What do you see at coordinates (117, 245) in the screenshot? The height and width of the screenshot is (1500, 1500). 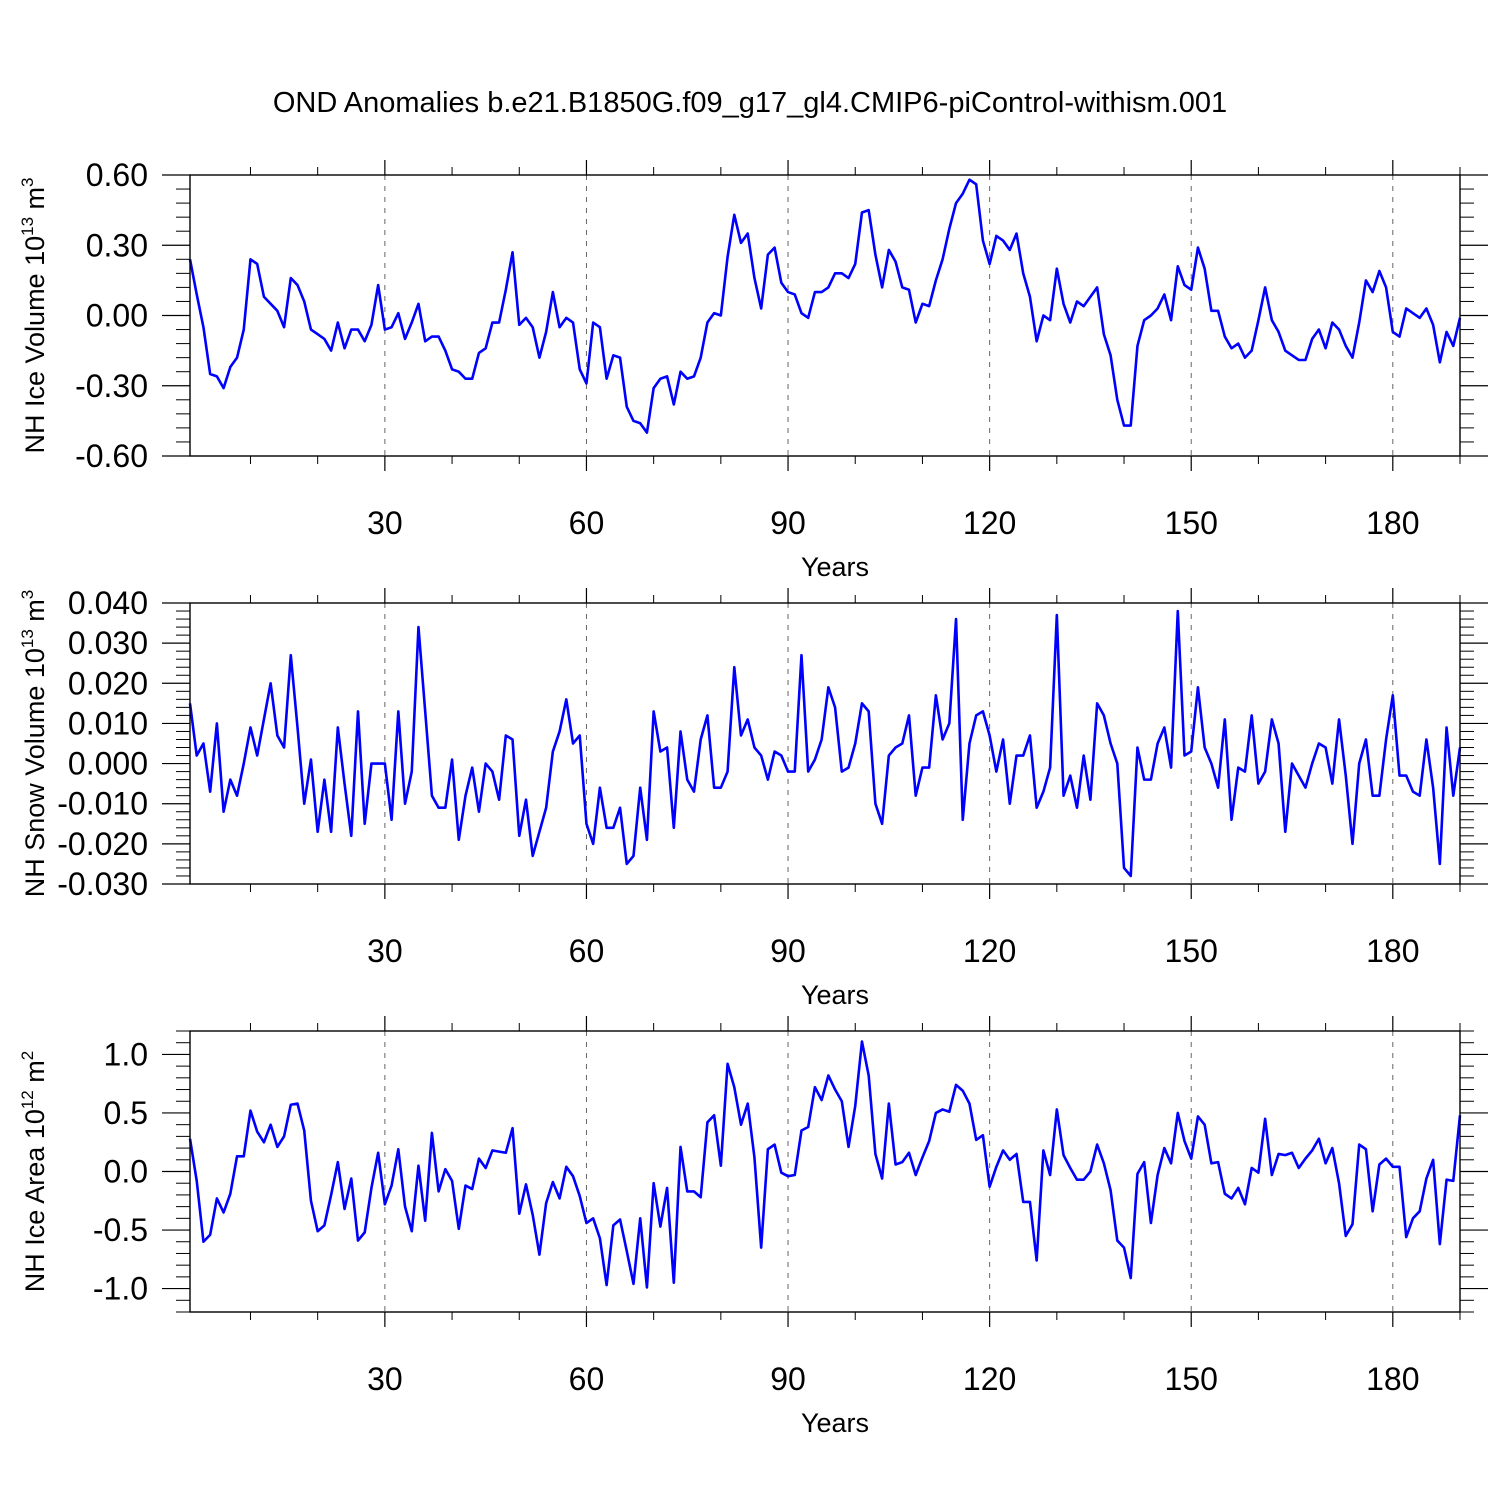 I see `y-tick-label: 0.30` at bounding box center [117, 245].